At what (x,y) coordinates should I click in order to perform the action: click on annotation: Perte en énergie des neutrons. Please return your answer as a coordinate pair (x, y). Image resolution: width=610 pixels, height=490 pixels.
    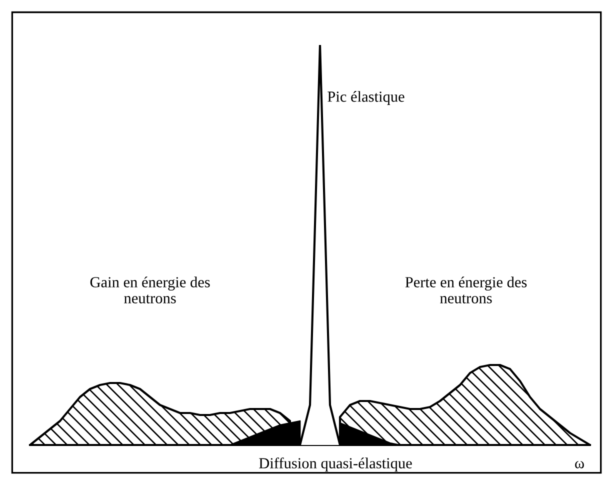
    Looking at the image, I should click on (466, 290).